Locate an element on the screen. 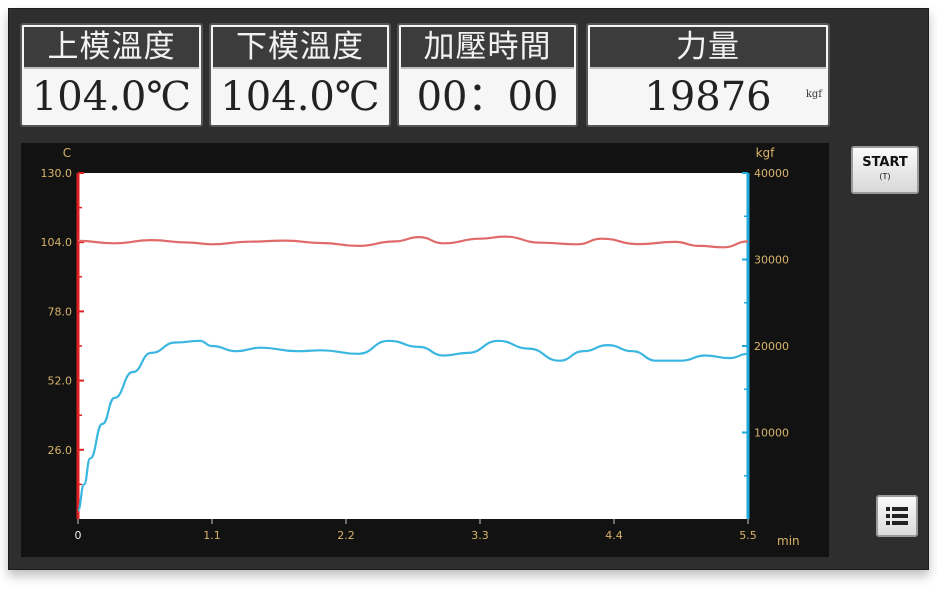 Image resolution: width=937 pixels, height=592 pixels. list-icon is located at coordinates (897, 516).